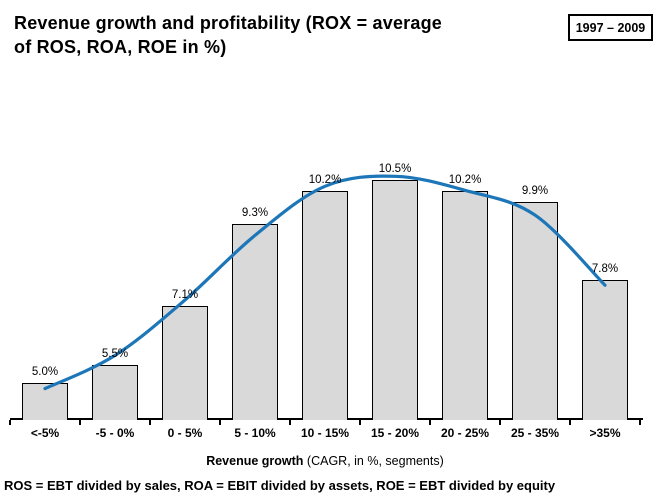  Describe the element at coordinates (373, 461) in the screenshot. I see `x-axis-title-rest: (CAGR, in %, segments)` at that location.